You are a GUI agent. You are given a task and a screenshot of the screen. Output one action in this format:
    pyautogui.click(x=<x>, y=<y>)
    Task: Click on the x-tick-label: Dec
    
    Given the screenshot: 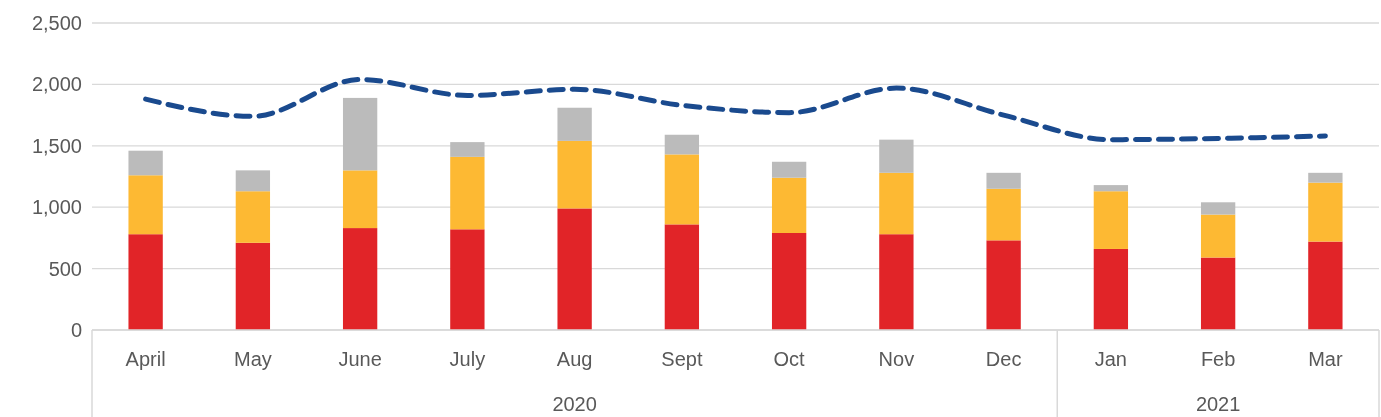 What is the action you would take?
    pyautogui.click(x=1003, y=359)
    